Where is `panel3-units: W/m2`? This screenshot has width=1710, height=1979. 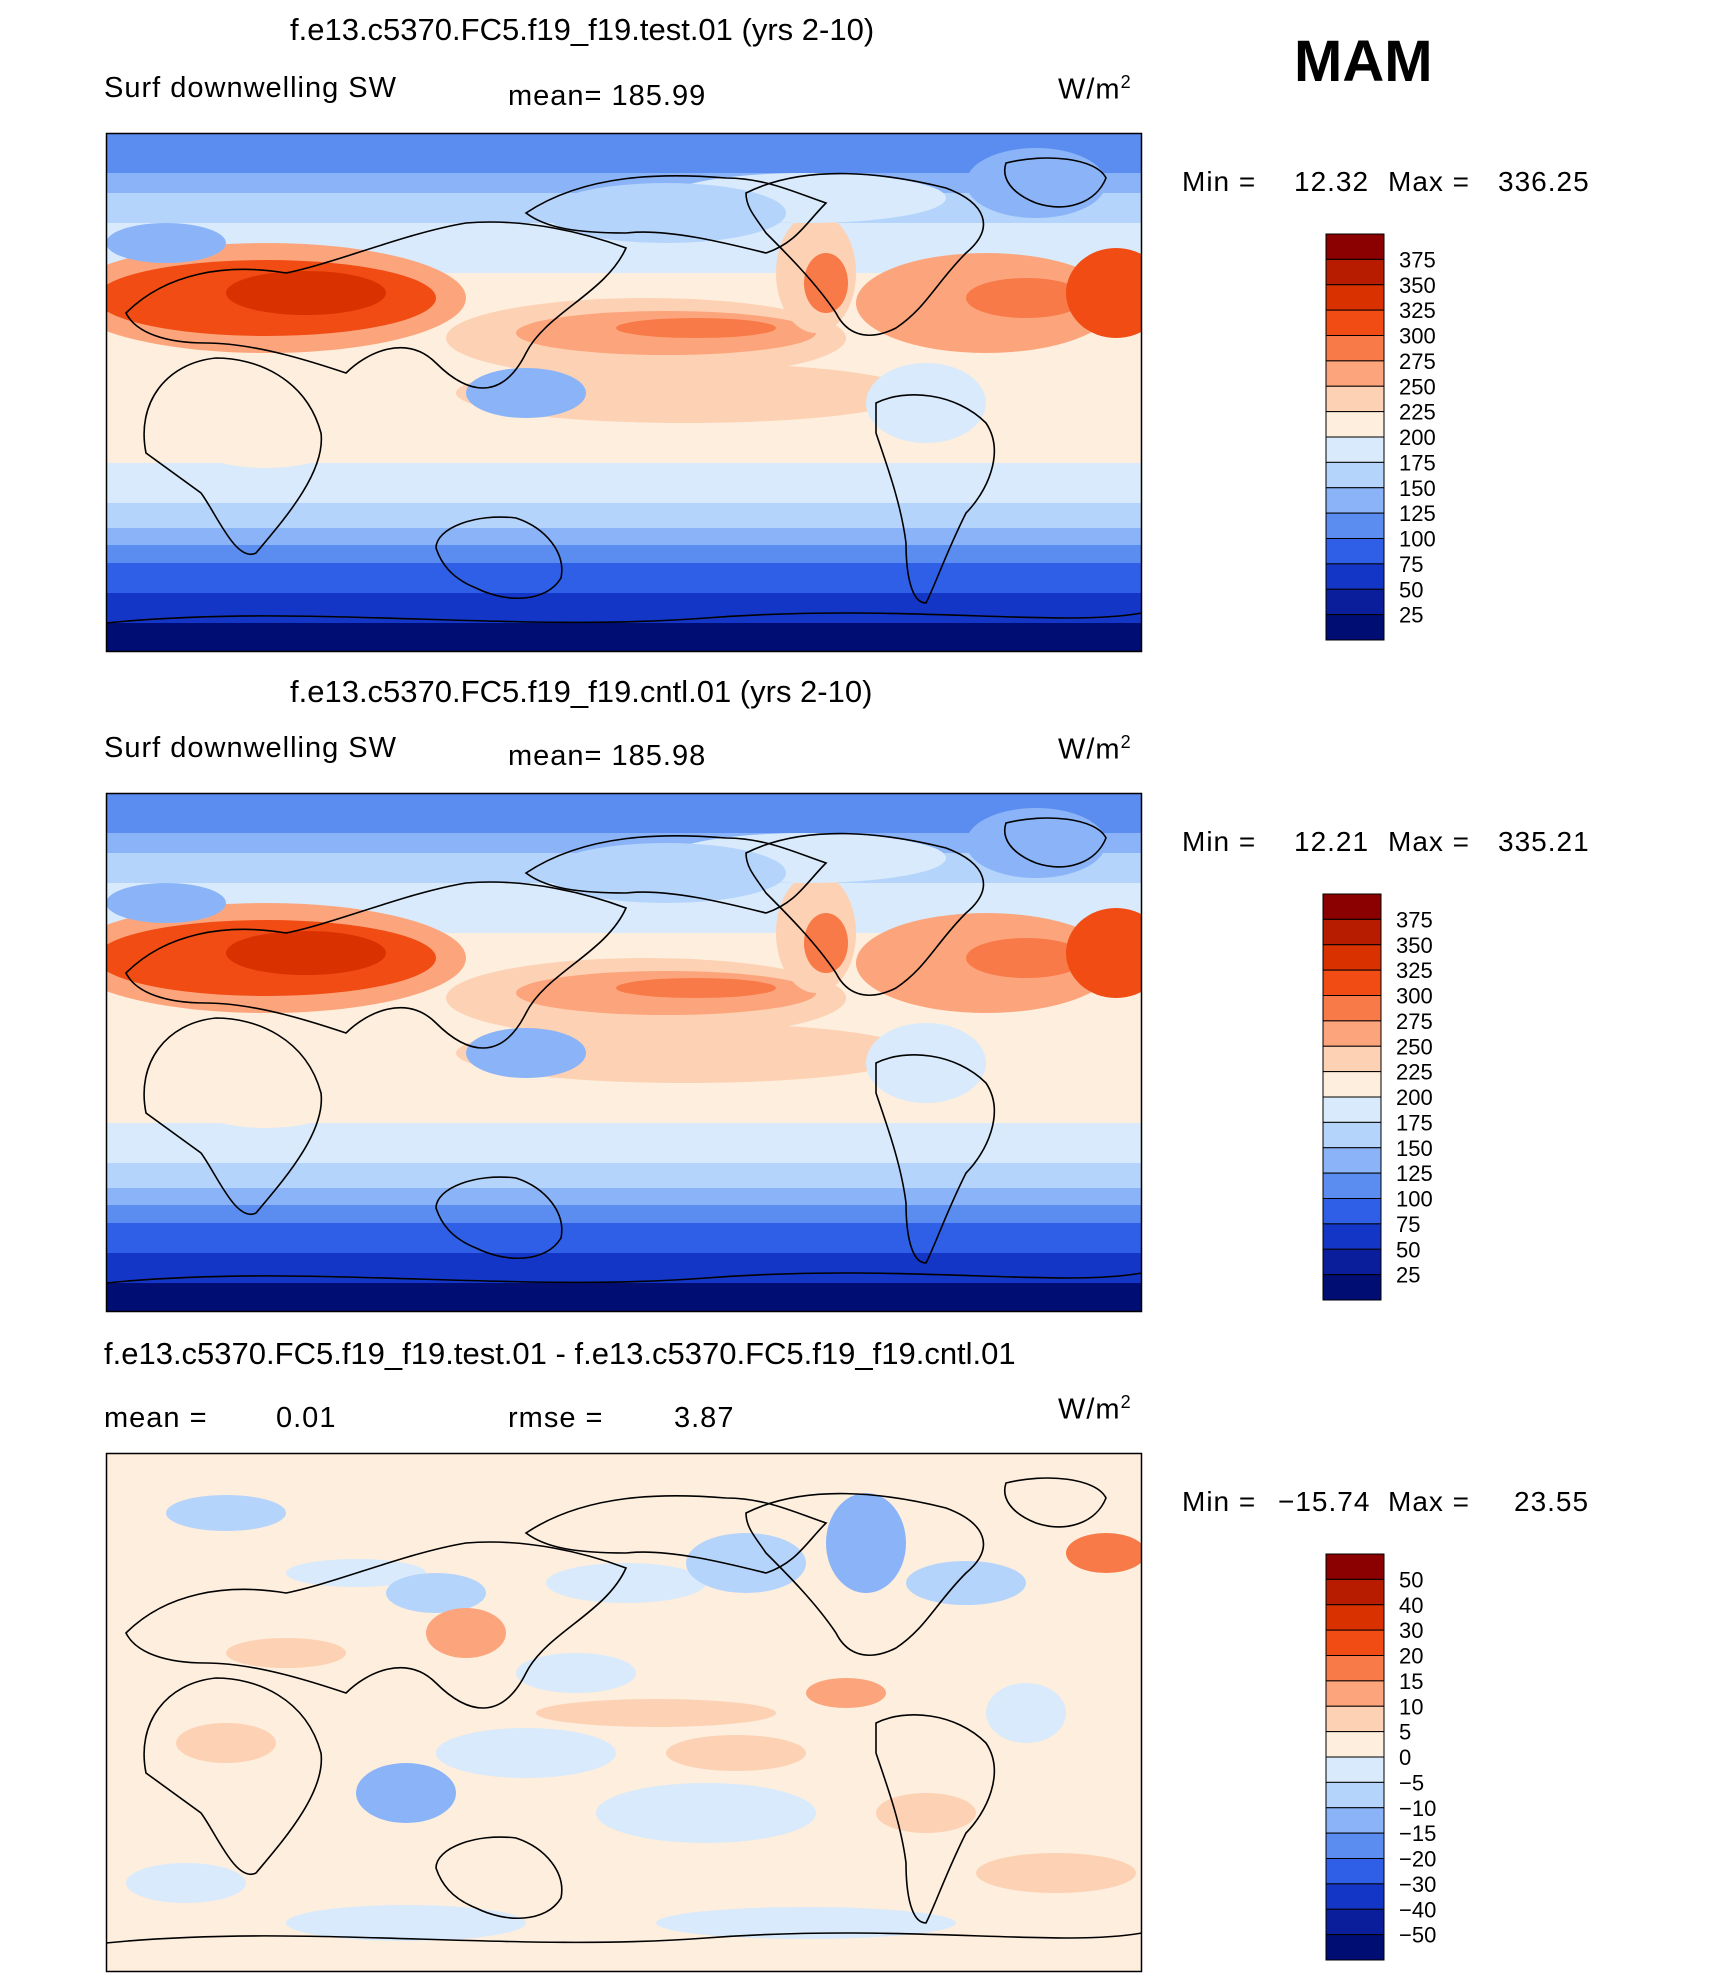
panel3-units: W/m2 is located at coordinates (1095, 1409).